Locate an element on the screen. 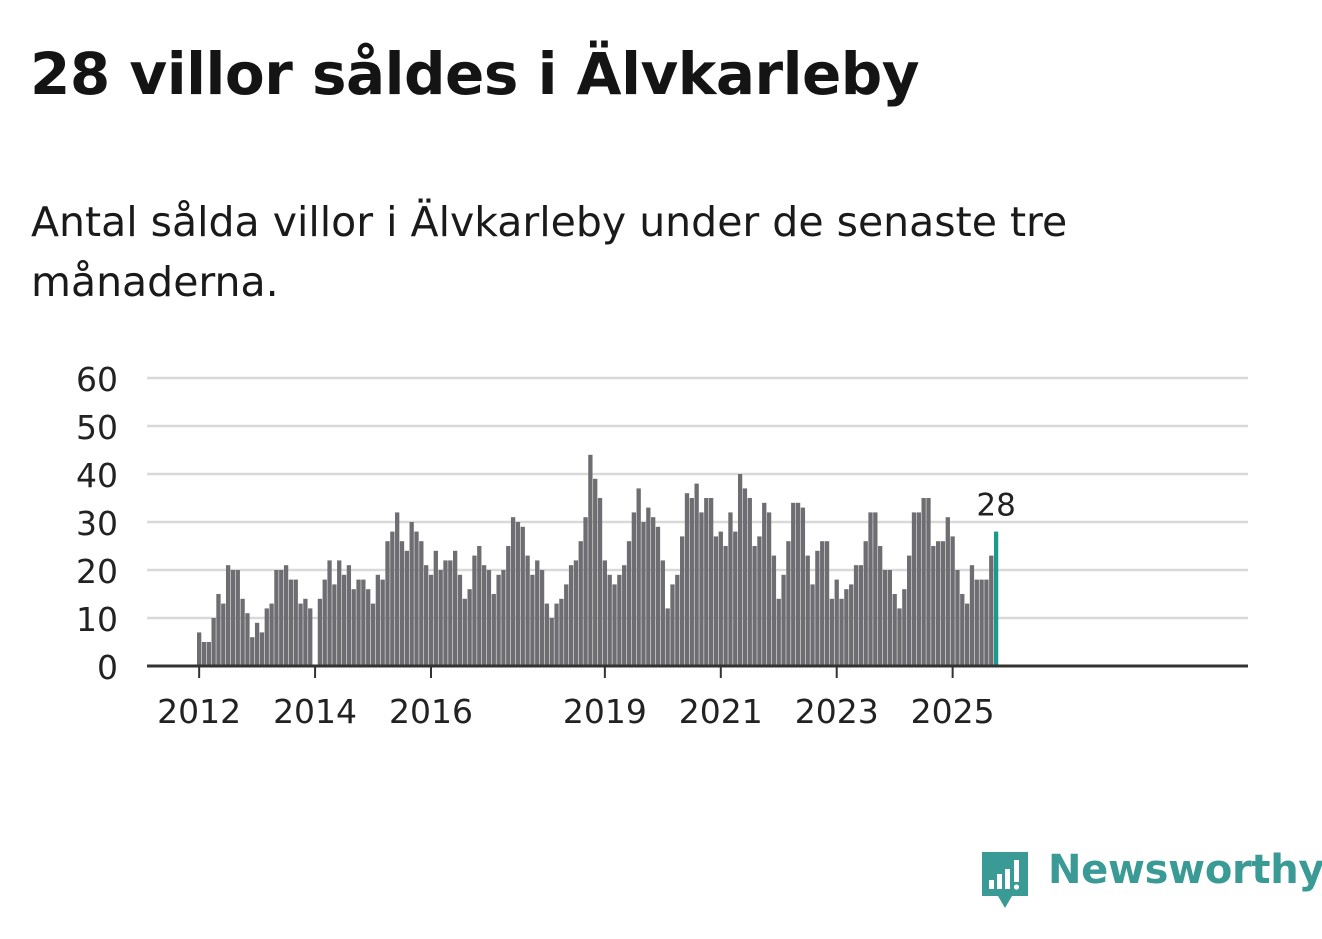 This screenshot has height=939, width=1322. x-tick-label: 2012 is located at coordinates (199, 711).